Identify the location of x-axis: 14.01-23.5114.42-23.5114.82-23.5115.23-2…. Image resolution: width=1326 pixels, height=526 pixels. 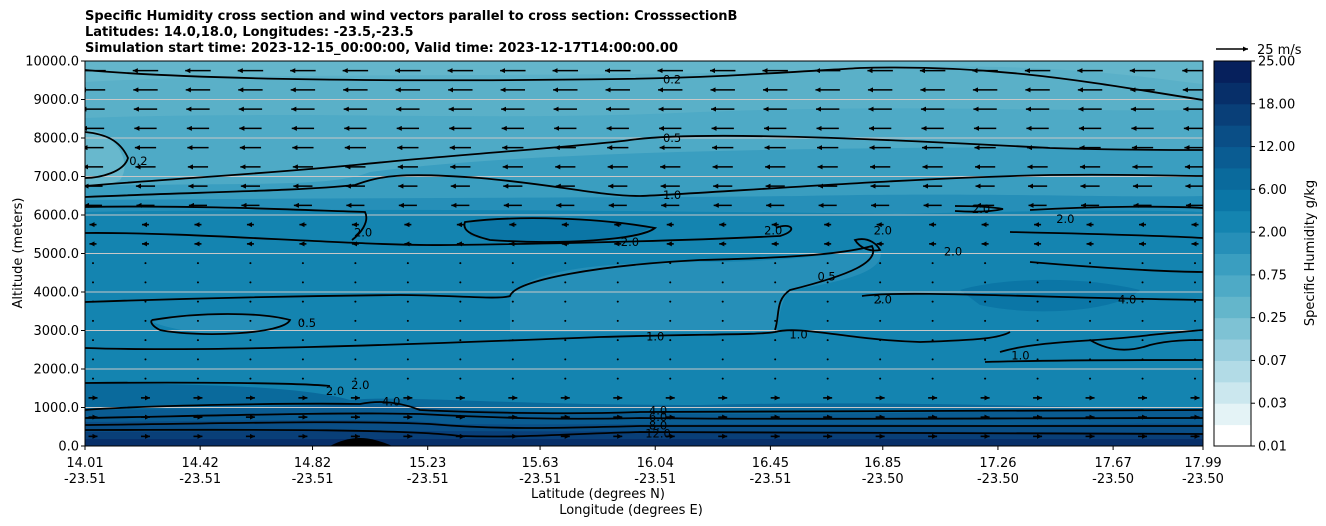
(644, 466).